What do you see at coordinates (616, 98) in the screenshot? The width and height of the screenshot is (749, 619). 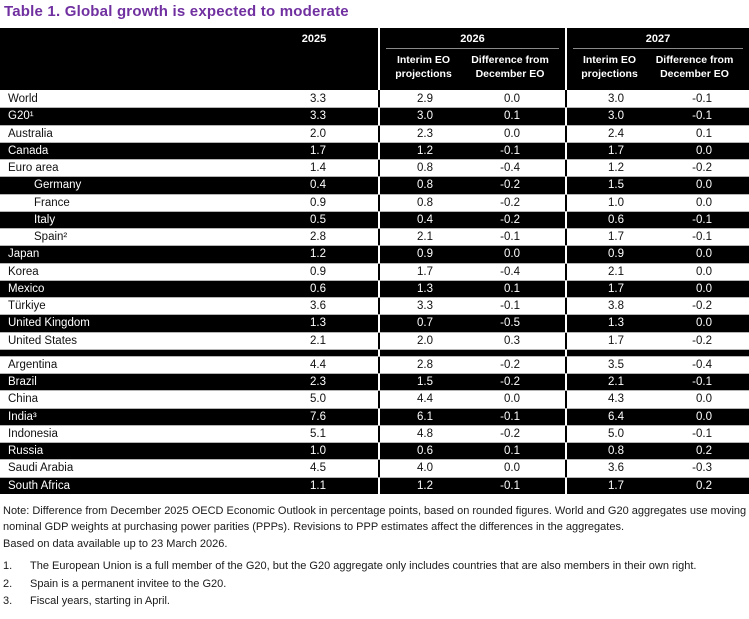 I see `value-2027-projection: 3.0` at bounding box center [616, 98].